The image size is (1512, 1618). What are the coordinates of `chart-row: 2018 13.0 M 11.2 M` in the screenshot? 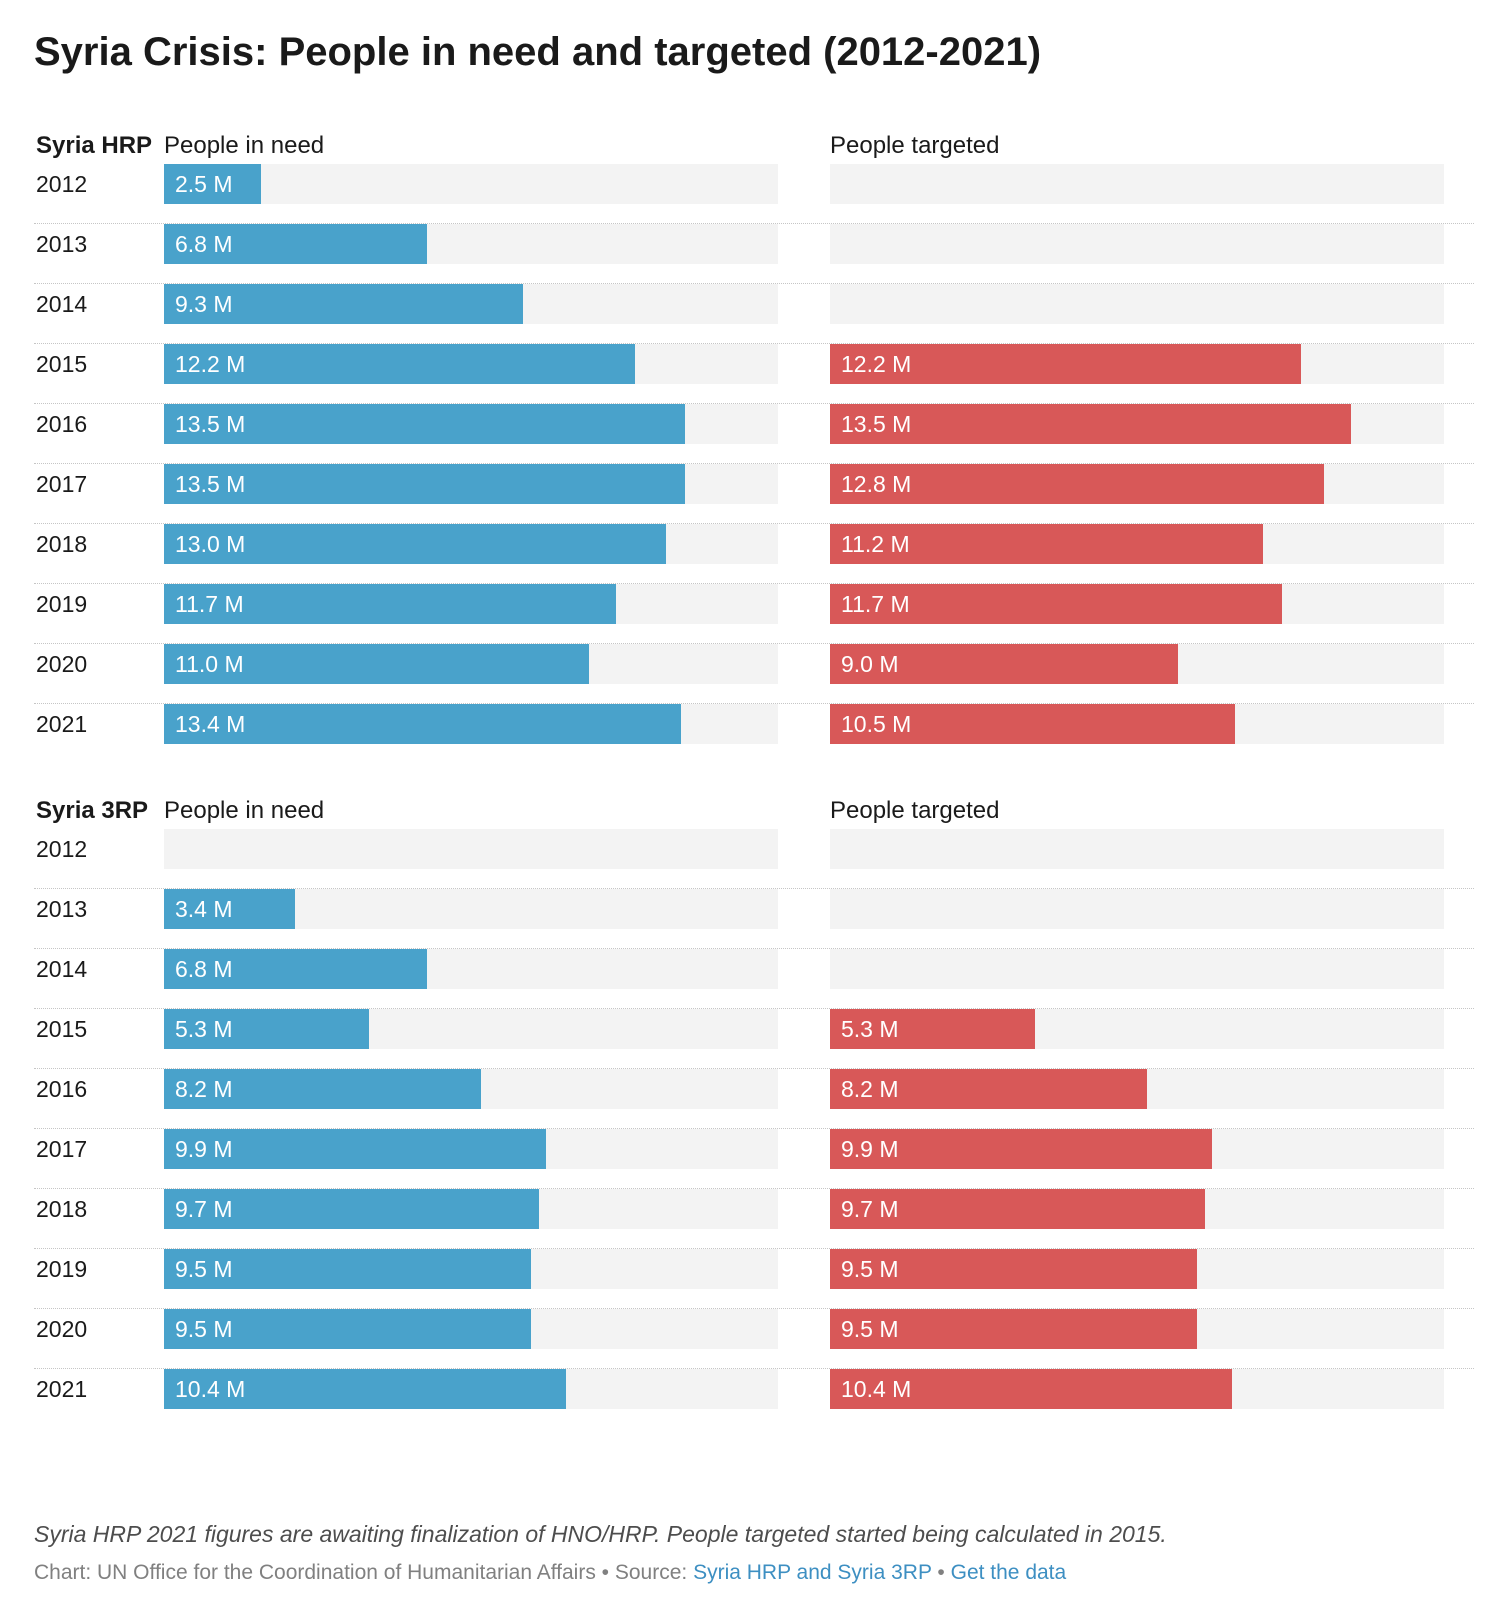 It's located at (754, 554).